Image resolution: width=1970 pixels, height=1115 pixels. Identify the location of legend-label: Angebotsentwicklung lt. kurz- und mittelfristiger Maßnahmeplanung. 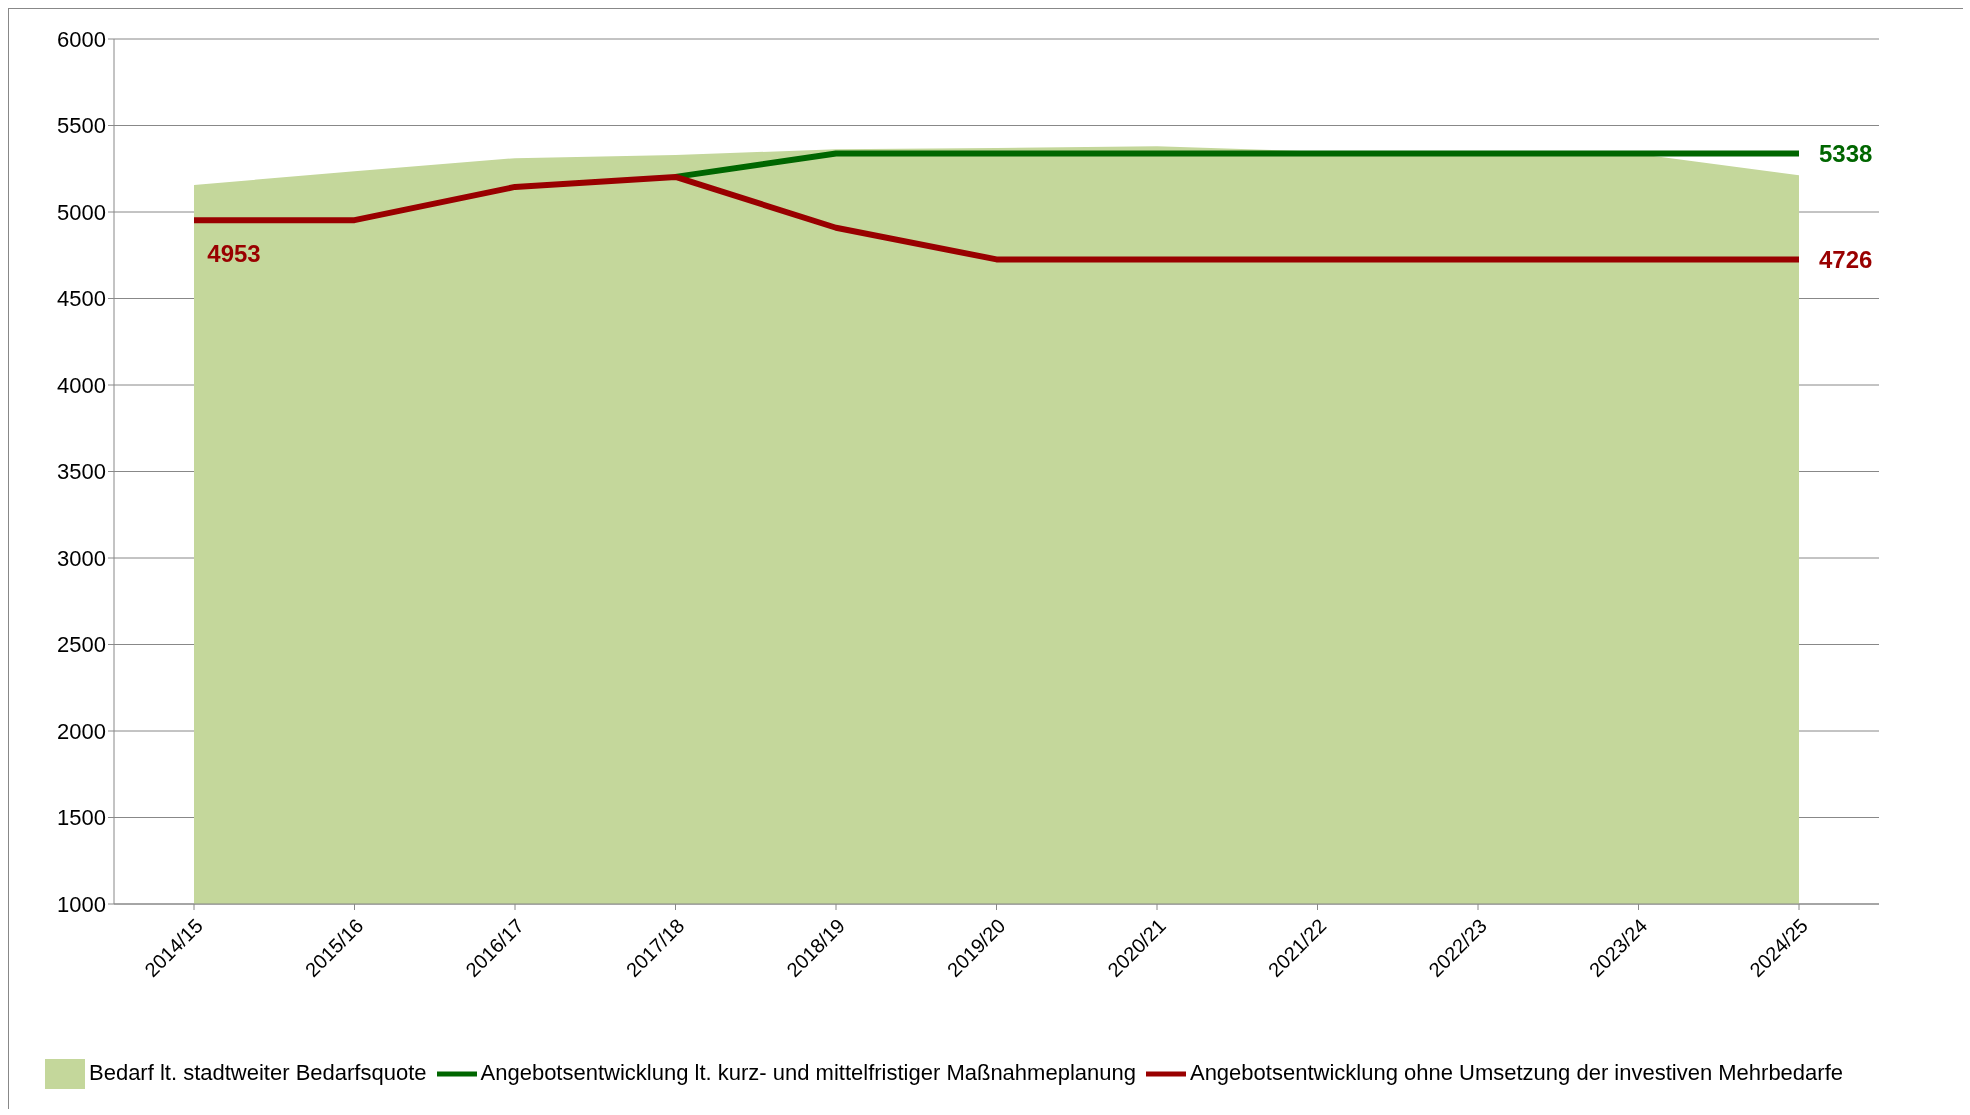
(808, 1072).